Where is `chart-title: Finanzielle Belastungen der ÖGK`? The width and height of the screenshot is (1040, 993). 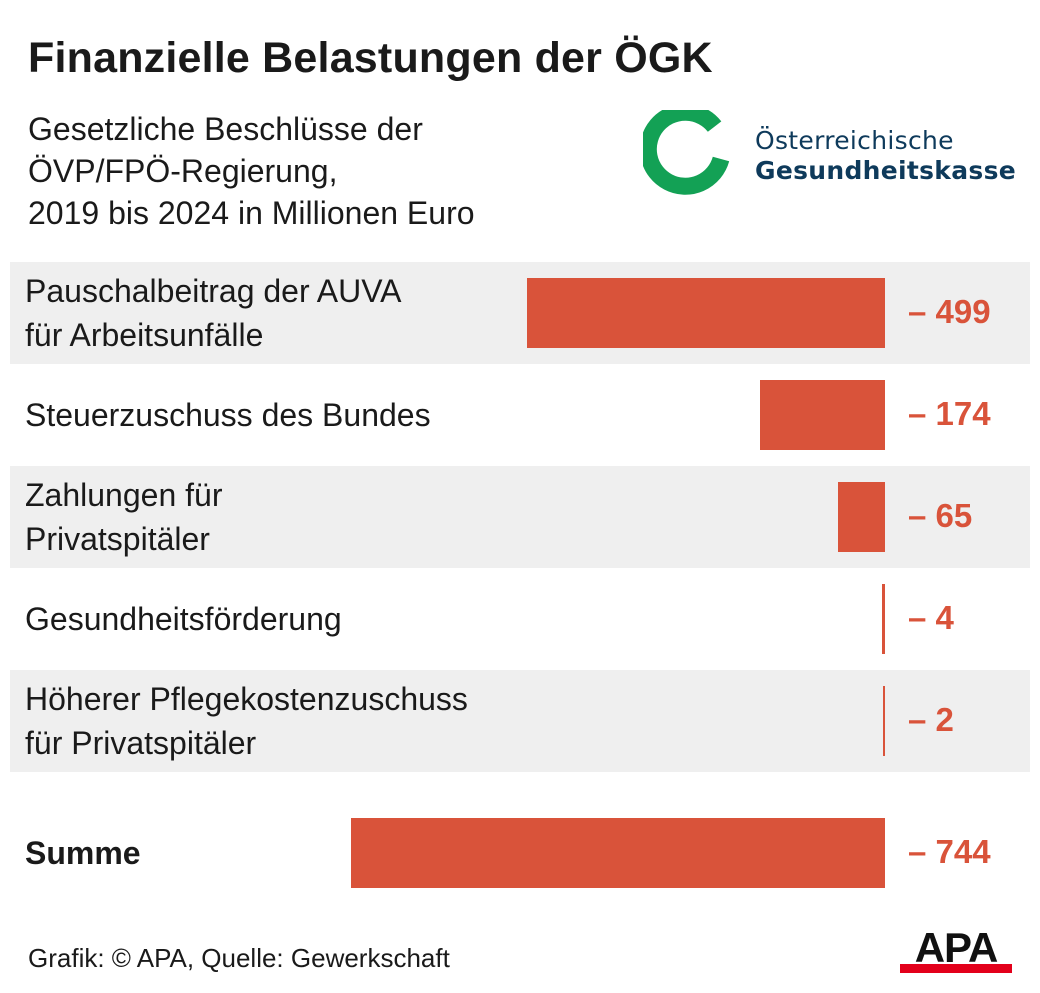 chart-title: Finanzielle Belastungen der ÖGK is located at coordinates (370, 58).